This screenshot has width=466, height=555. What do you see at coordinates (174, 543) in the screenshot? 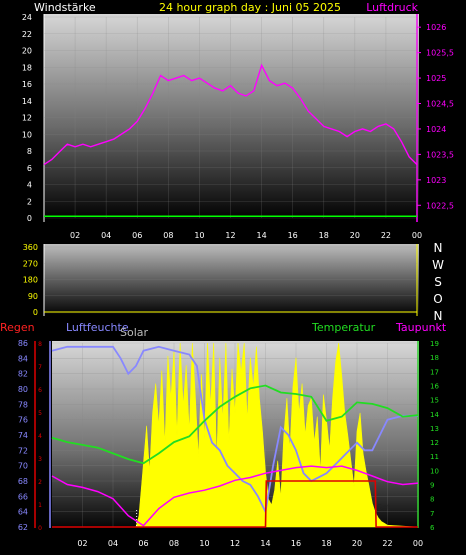
I see `climate-time-tick-label: 08` at bounding box center [174, 543].